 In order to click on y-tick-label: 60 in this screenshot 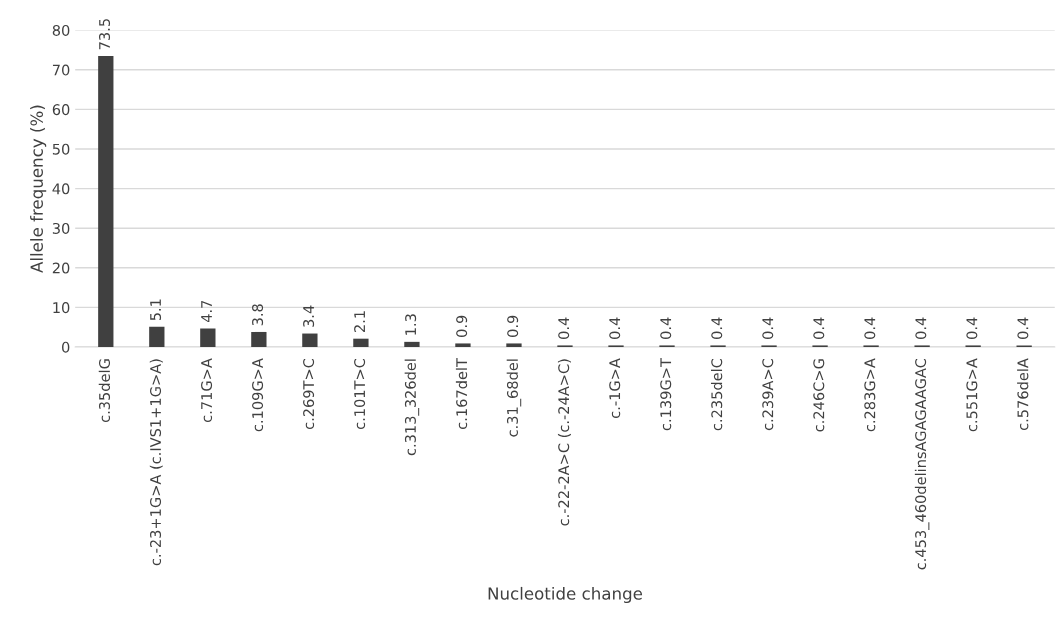, I will do `click(61, 110)`.